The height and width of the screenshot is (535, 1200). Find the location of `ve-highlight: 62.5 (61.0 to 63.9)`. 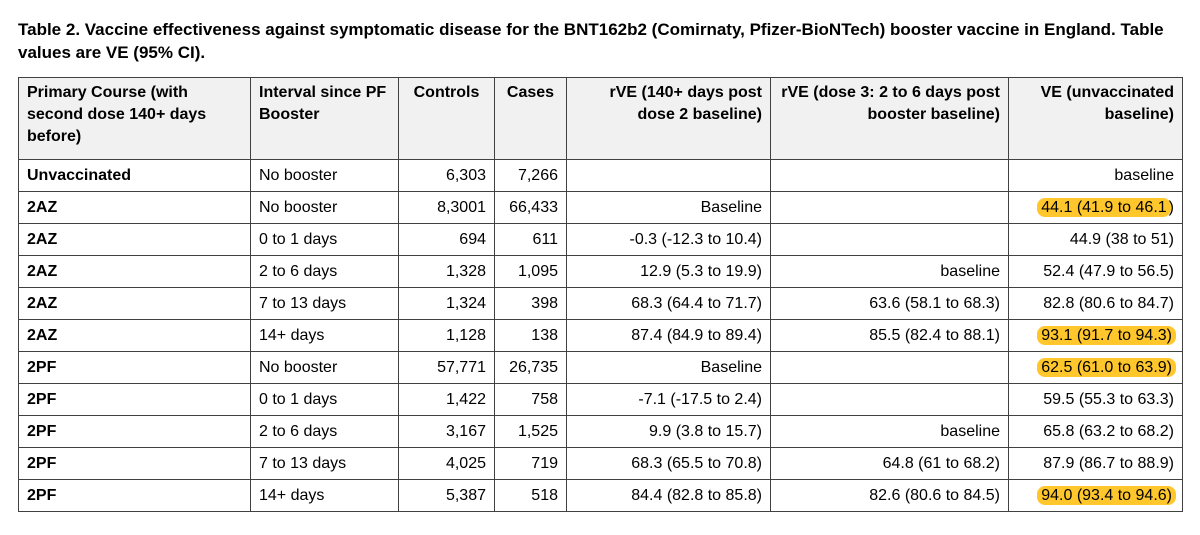

ve-highlight: 62.5 (61.0 to 63.9) is located at coordinates (1106, 367).